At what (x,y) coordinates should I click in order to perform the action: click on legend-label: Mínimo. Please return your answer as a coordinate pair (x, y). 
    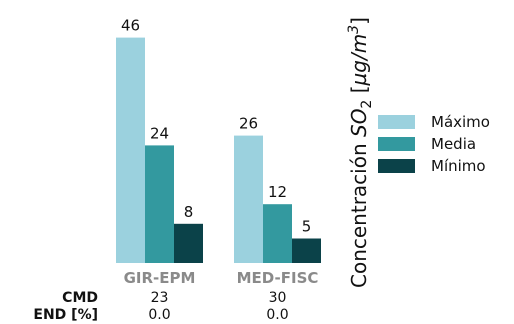
    Looking at the image, I should click on (458, 166).